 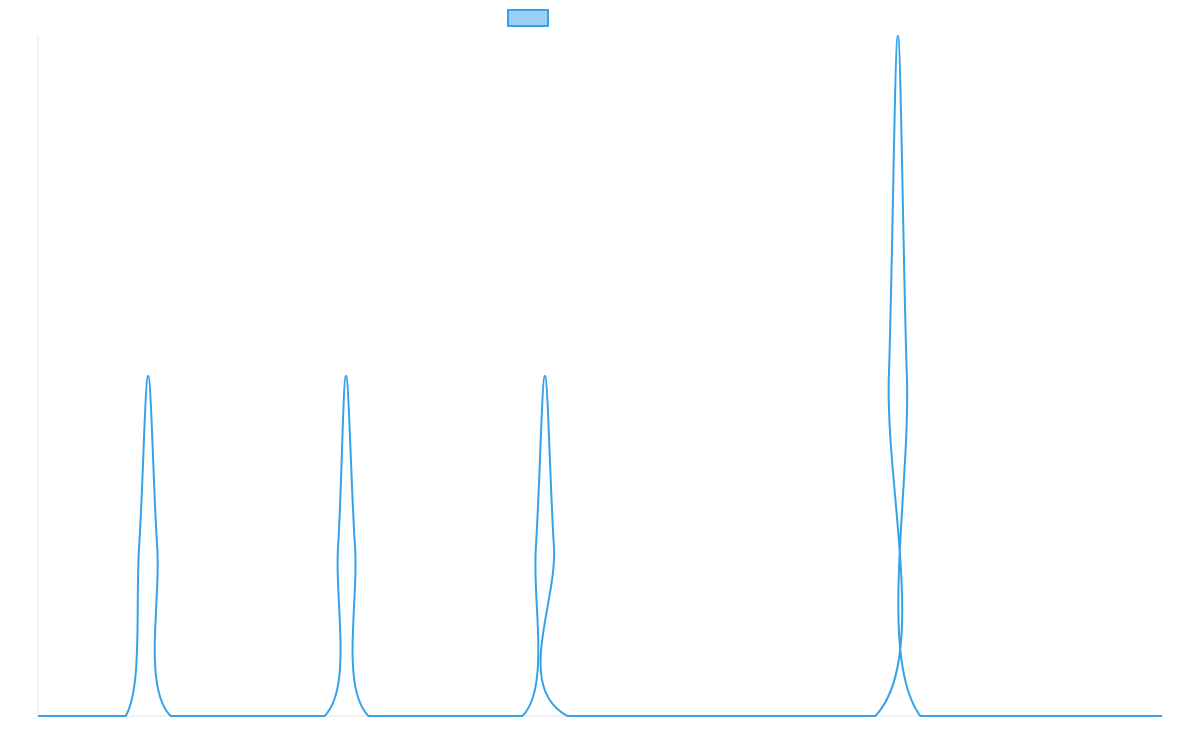 I want to click on legend, so click(x=528, y=18).